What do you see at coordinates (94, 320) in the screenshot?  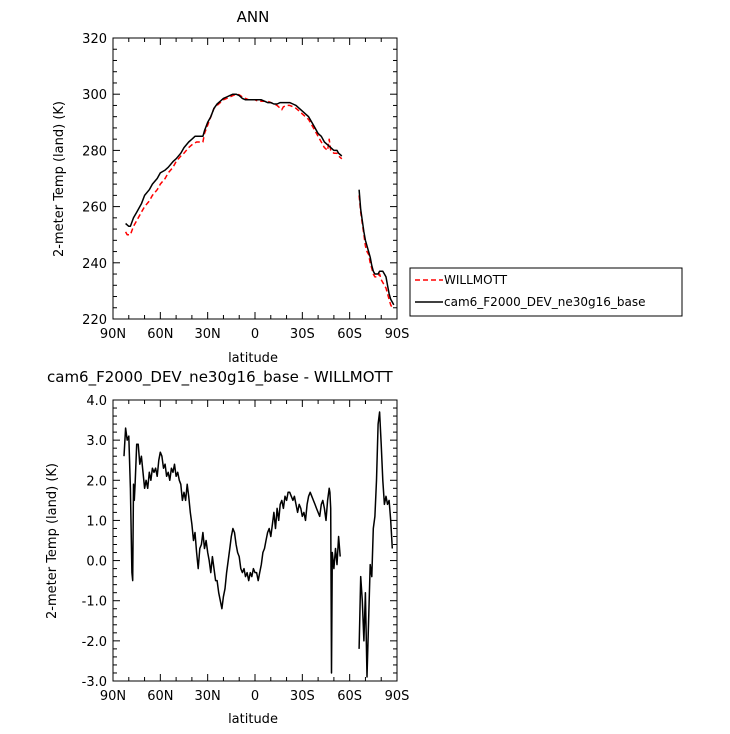 I see `top-y-tick-label: 220` at bounding box center [94, 320].